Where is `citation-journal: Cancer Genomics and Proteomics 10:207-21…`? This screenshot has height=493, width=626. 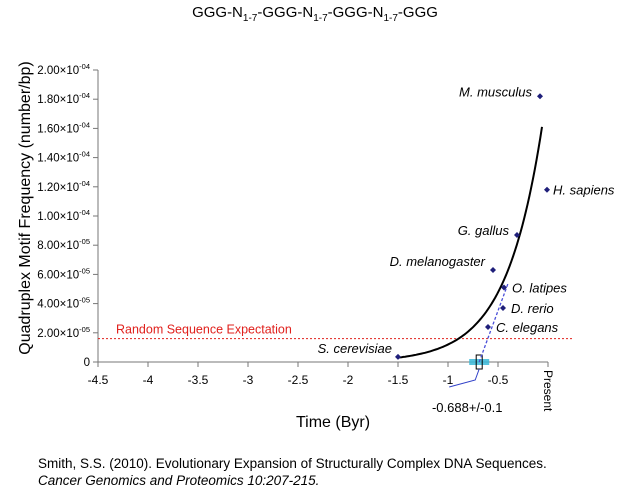 citation-journal: Cancer Genomics and Proteomics 10:207-21… is located at coordinates (179, 480).